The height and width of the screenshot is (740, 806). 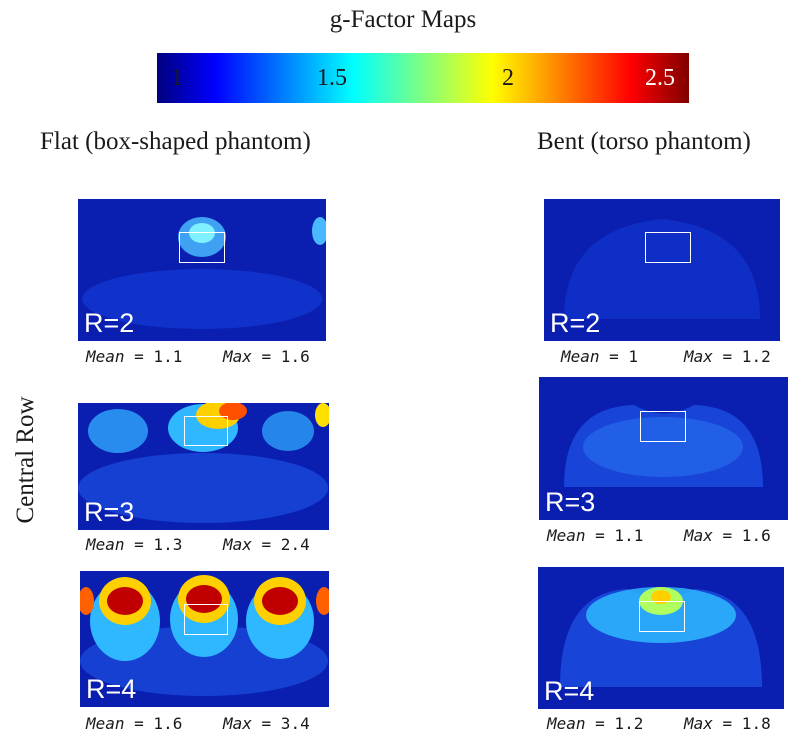 I want to click on gmap-bent-r3: R=3, so click(x=663, y=448).